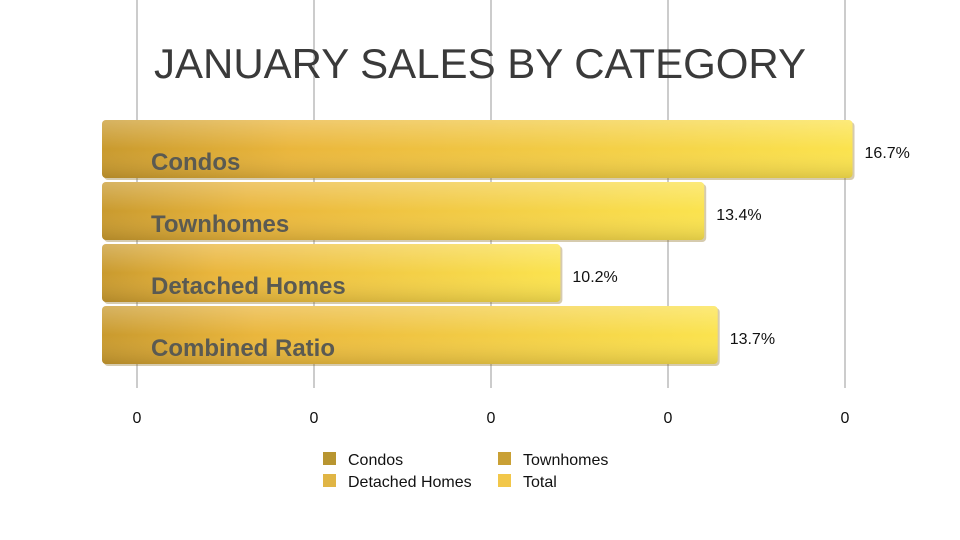 Image resolution: width=960 pixels, height=540 pixels. What do you see at coordinates (375, 460) in the screenshot?
I see `legend-label: Condos` at bounding box center [375, 460].